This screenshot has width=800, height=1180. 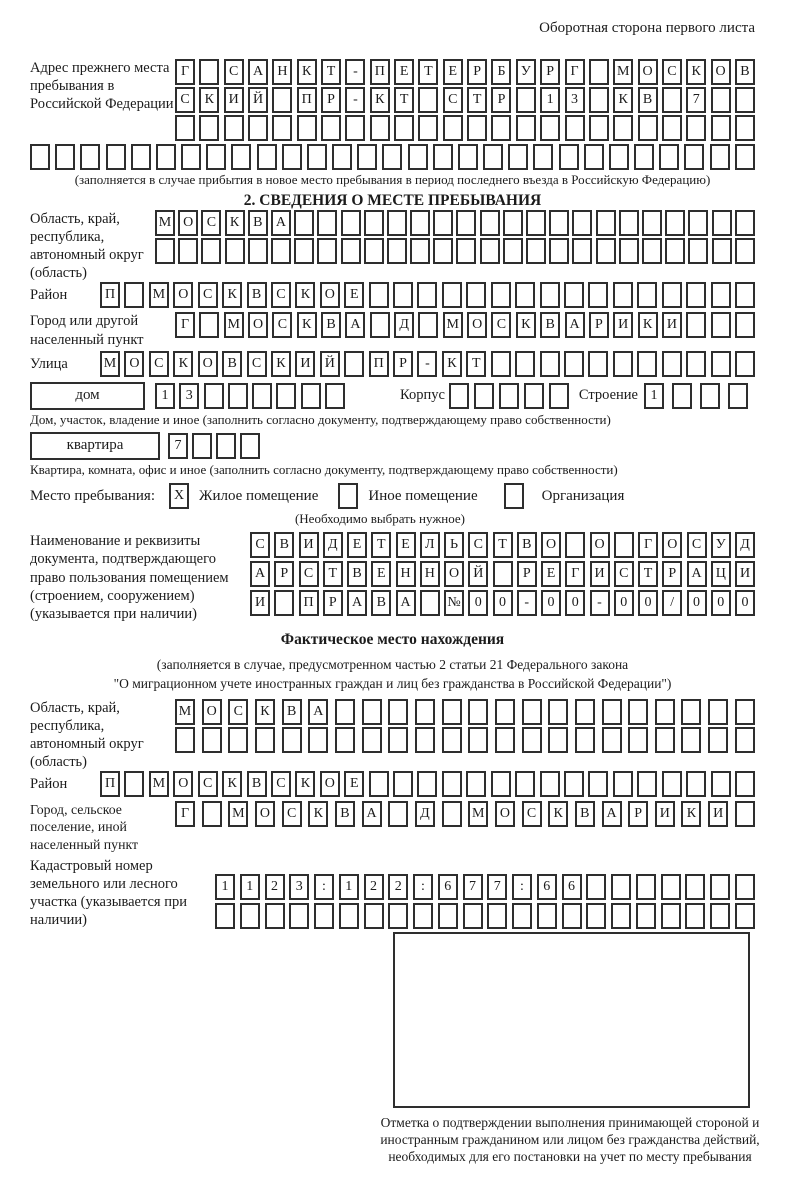 What do you see at coordinates (522, 886) in the screenshot?
I see `char-cell: :` at bounding box center [522, 886].